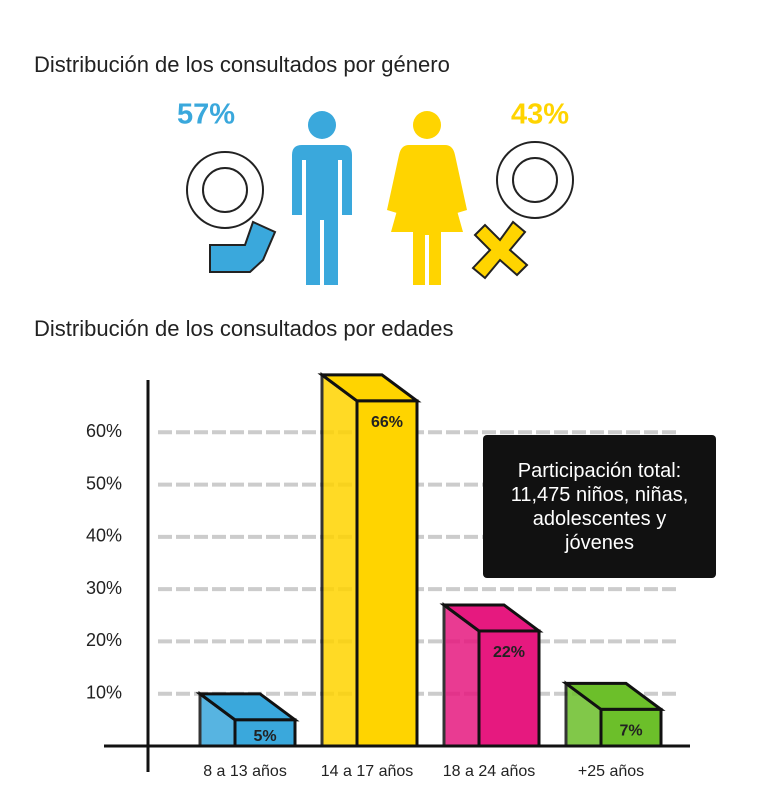 This screenshot has width=780, height=792. What do you see at coordinates (104, 536) in the screenshot?
I see `y-tick-label: 40%` at bounding box center [104, 536].